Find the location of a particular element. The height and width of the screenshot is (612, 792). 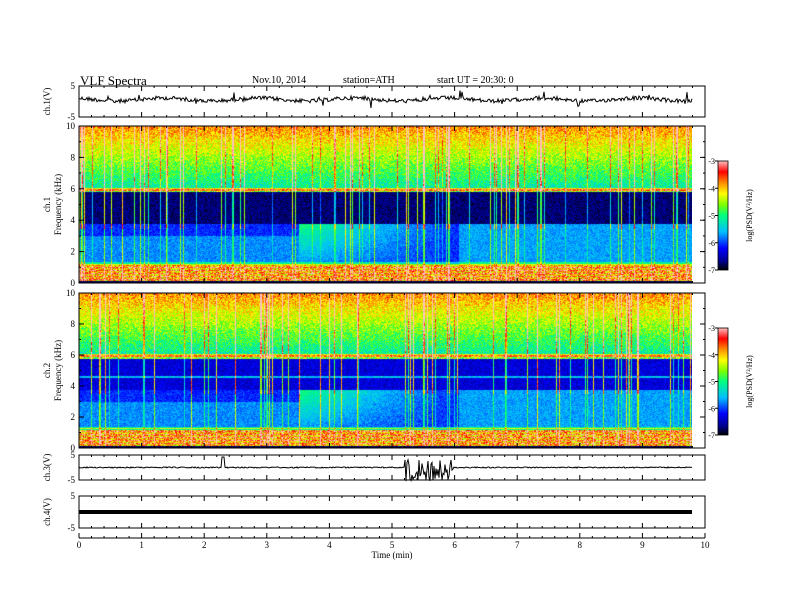

trace-ch3 is located at coordinates (385, 469).